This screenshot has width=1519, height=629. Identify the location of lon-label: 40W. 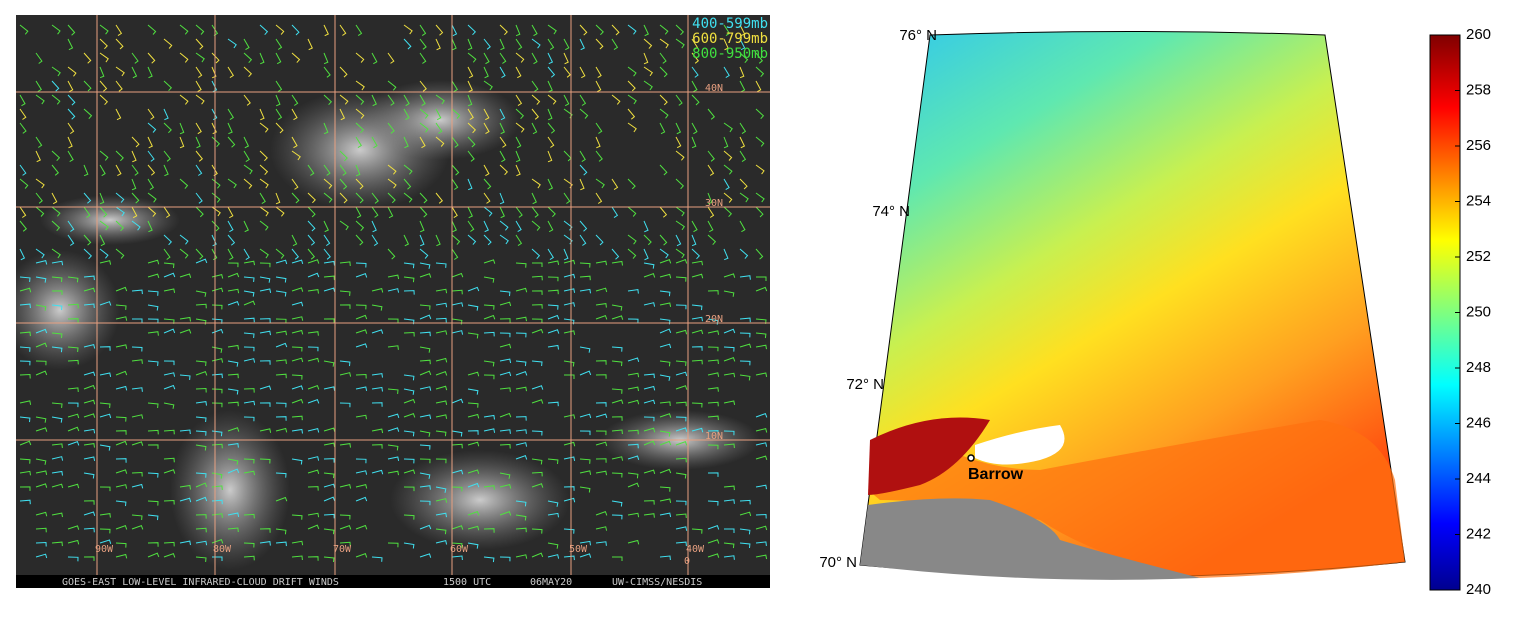
(695, 549).